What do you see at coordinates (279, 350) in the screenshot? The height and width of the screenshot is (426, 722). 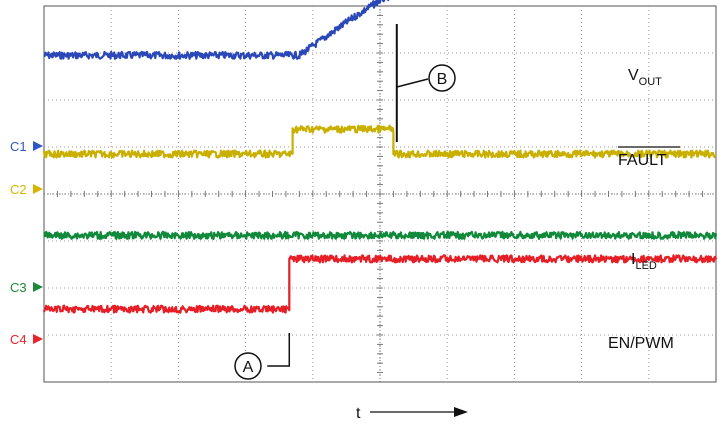 I see `annotation-a-leader` at bounding box center [279, 350].